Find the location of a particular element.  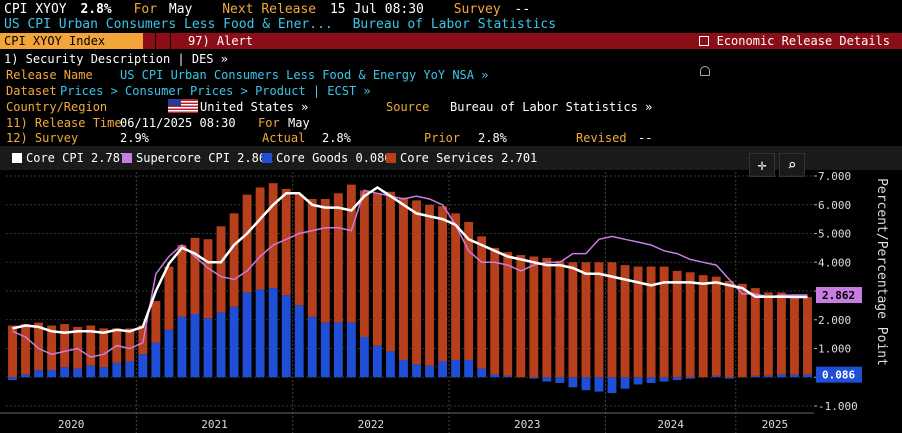

ticker: CPI XYOY is located at coordinates (35, 9).